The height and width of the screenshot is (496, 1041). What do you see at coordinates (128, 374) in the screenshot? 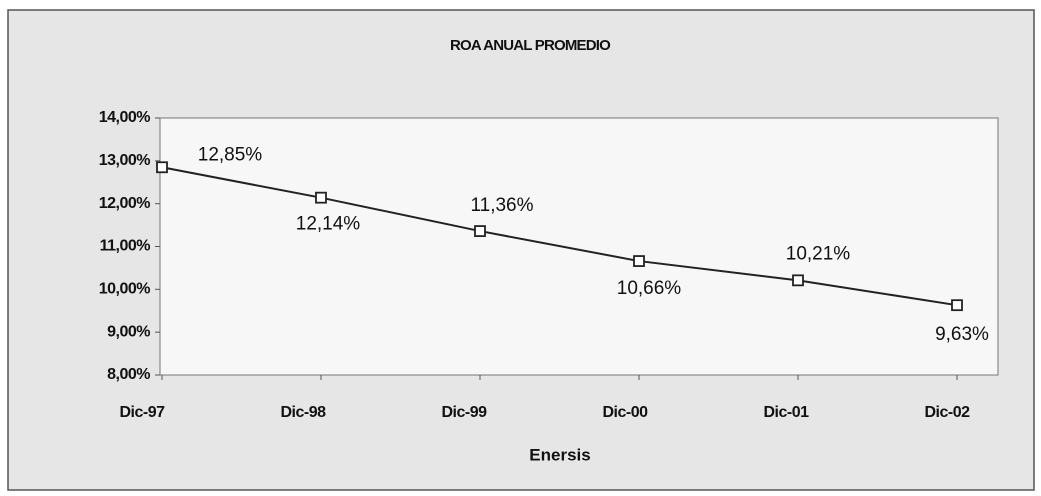
I see `y-tick-label: 8,00%` at bounding box center [128, 374].